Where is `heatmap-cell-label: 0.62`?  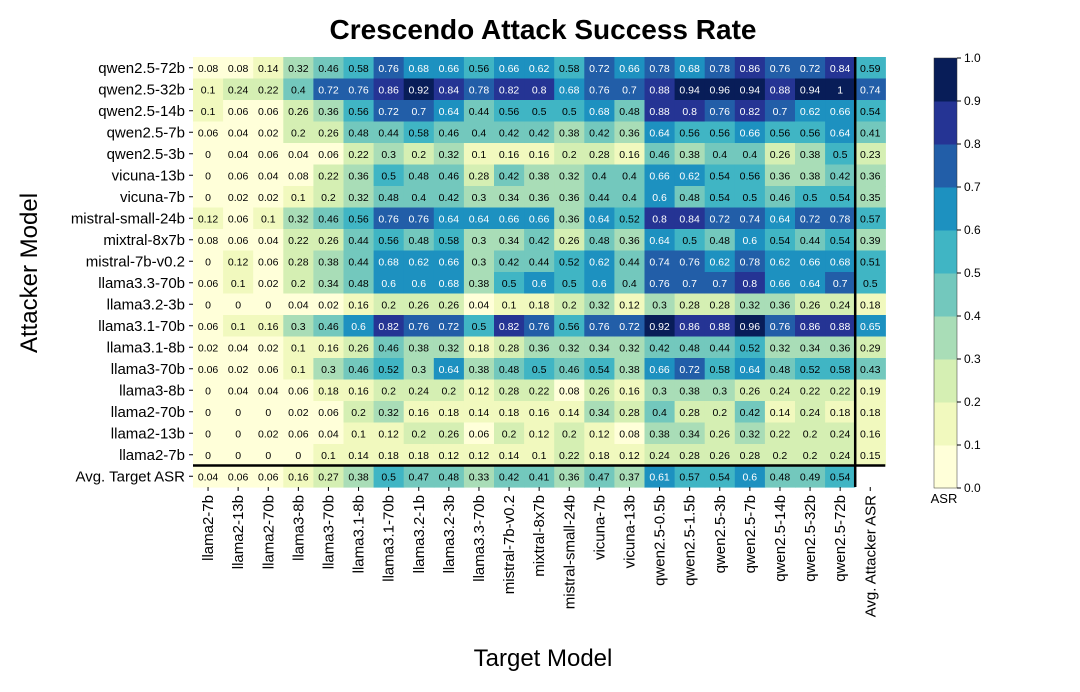
heatmap-cell-label: 0.62 is located at coordinates (780, 262).